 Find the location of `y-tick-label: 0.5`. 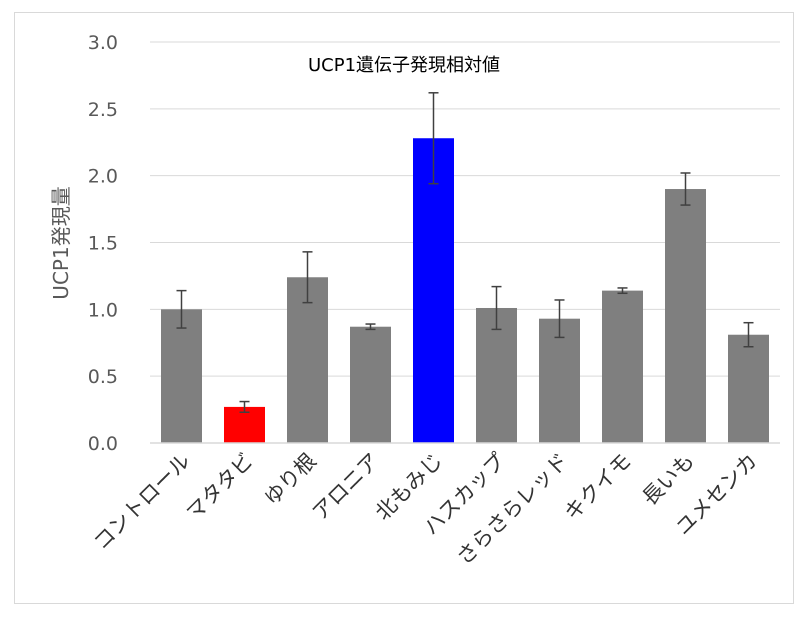

y-tick-label: 0.5 is located at coordinates (103, 377).